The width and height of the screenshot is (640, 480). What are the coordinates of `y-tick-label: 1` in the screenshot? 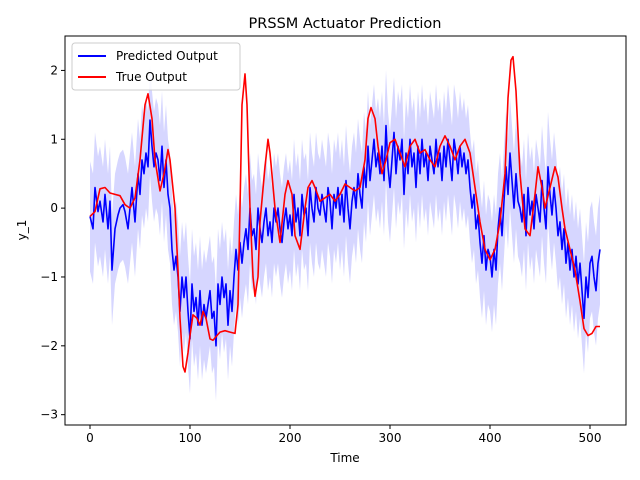 It's located at (54, 139).